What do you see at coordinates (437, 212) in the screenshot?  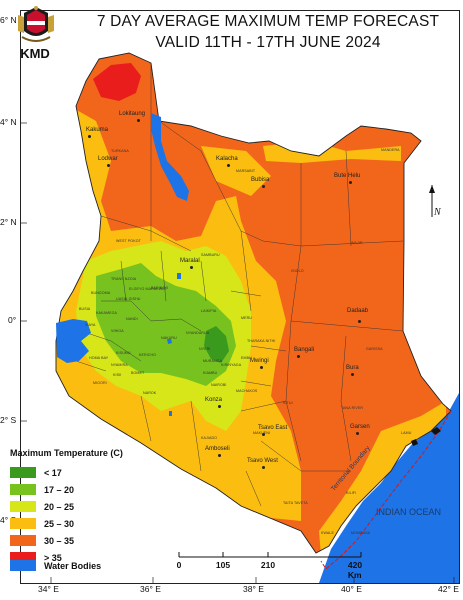 I see `svg-text: N` at bounding box center [437, 212].